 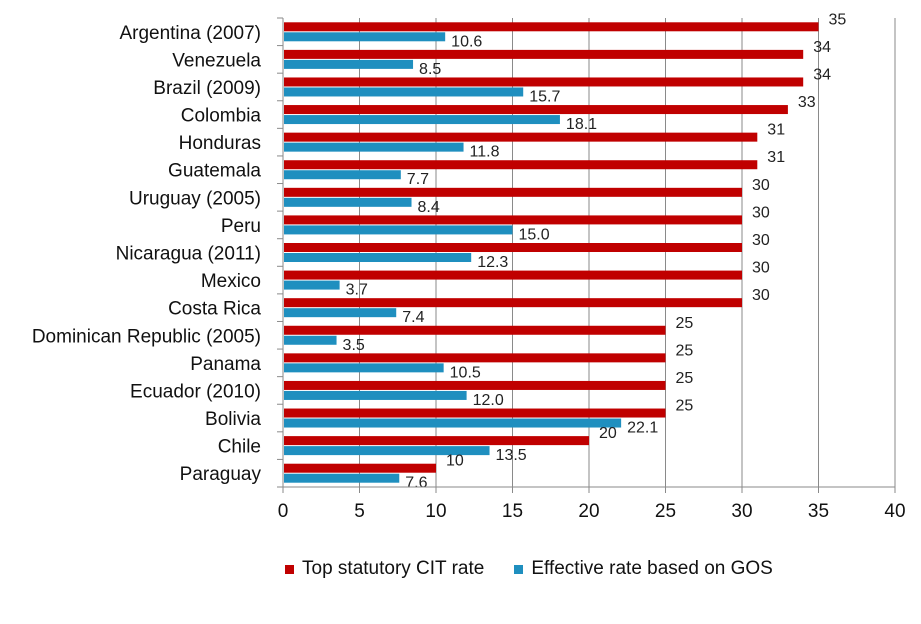 I want to click on data-label-effective: 12.0, so click(x=488, y=400).